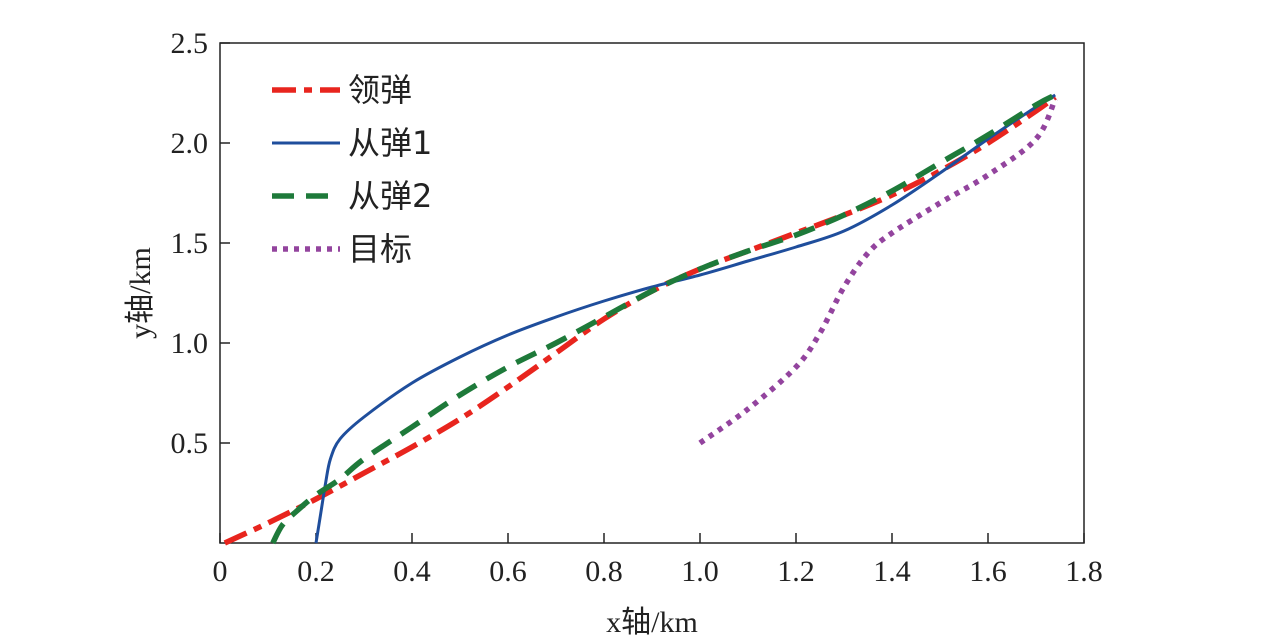 The width and height of the screenshot is (1276, 643). I want to click on x-tick-label: 0.6, so click(508, 571).